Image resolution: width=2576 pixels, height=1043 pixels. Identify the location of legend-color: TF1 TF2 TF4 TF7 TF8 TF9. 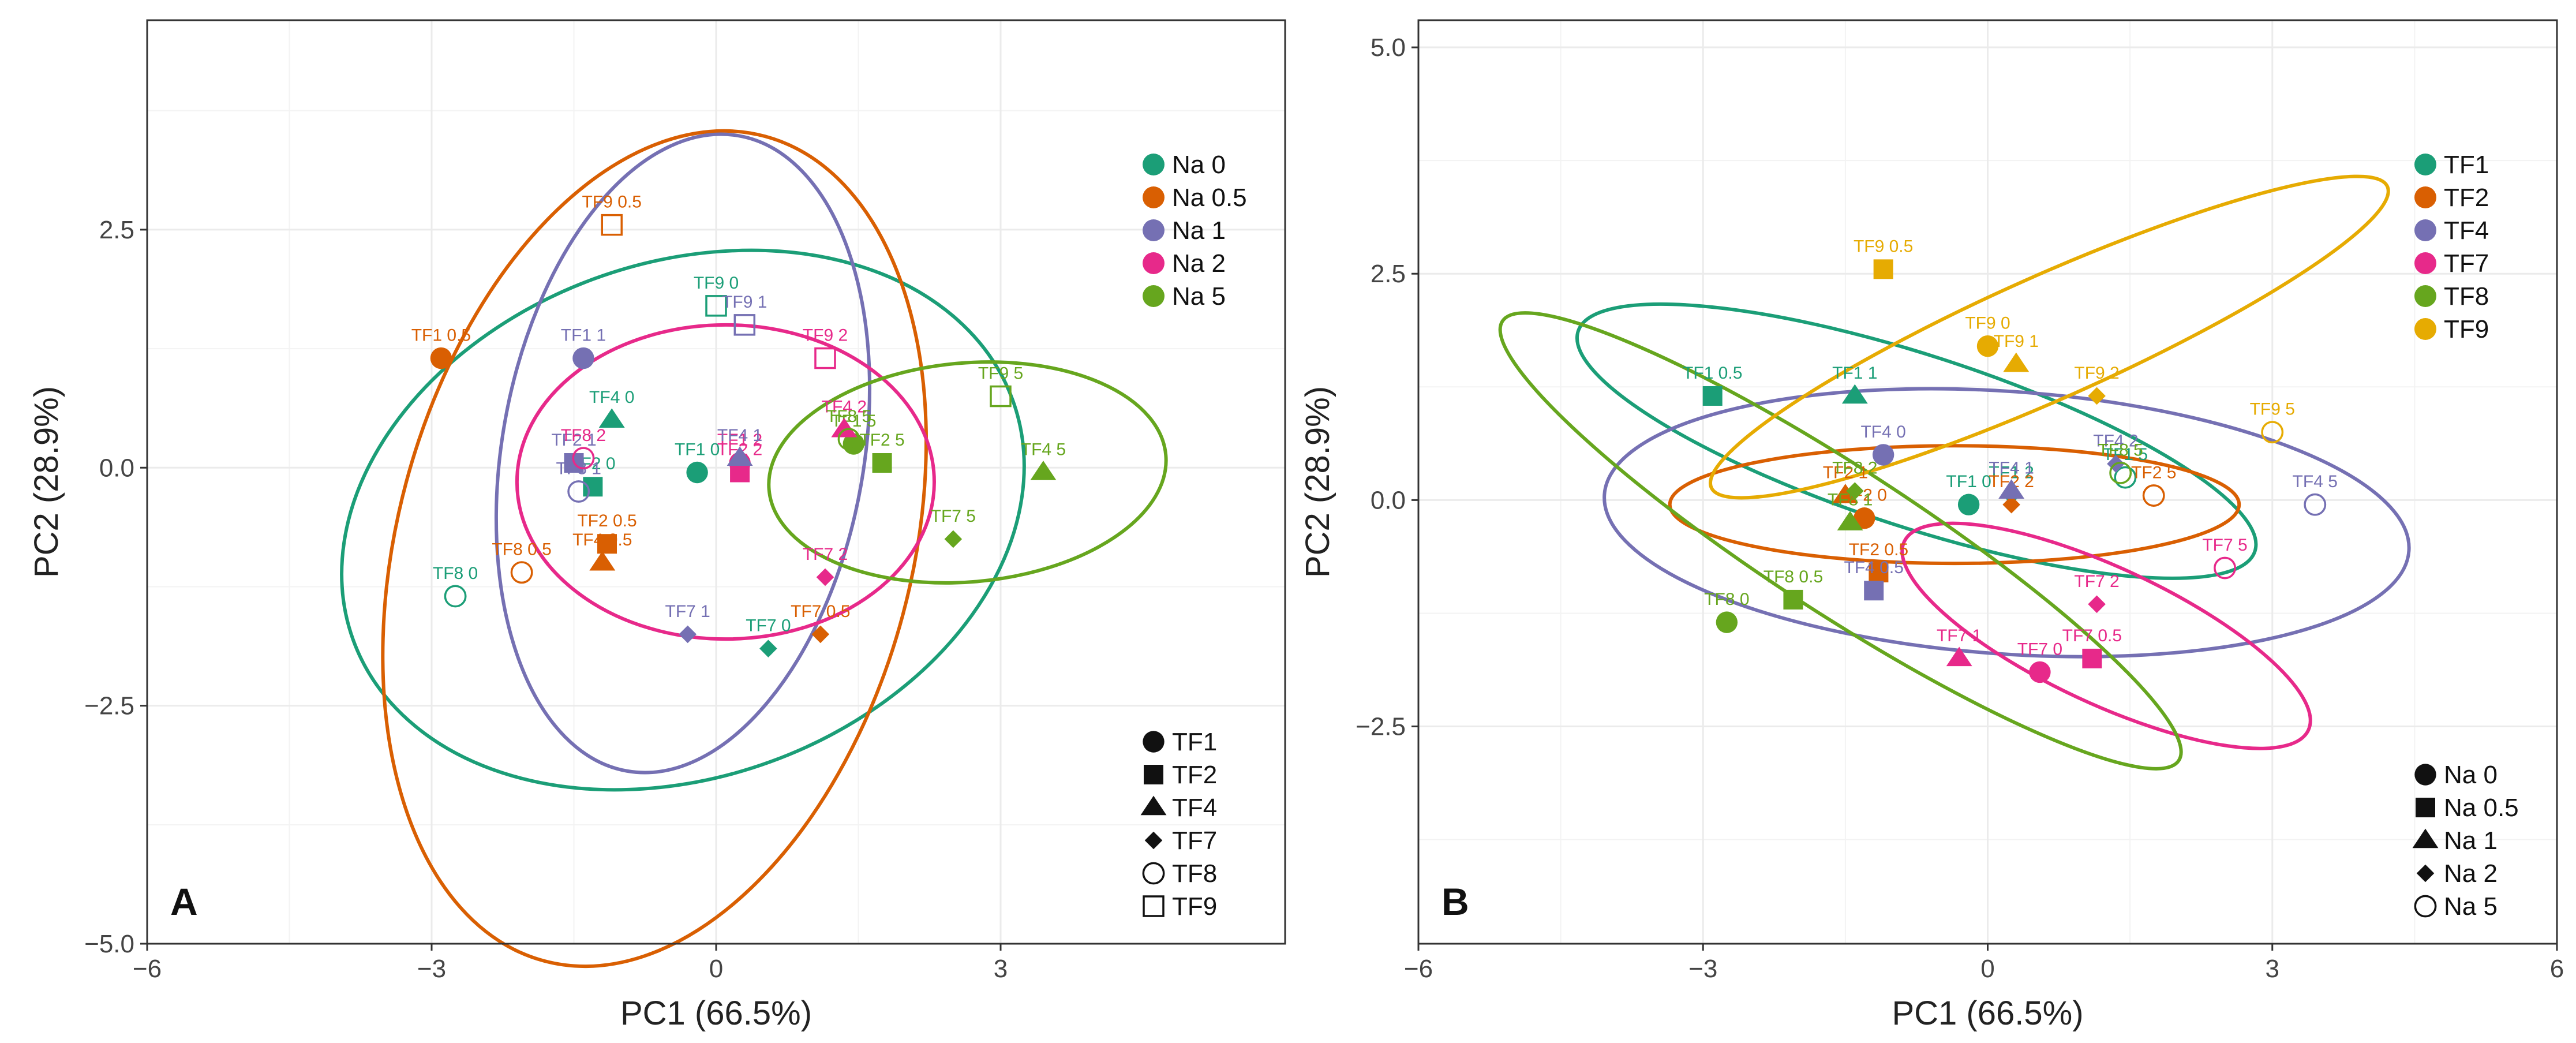
(2451, 247).